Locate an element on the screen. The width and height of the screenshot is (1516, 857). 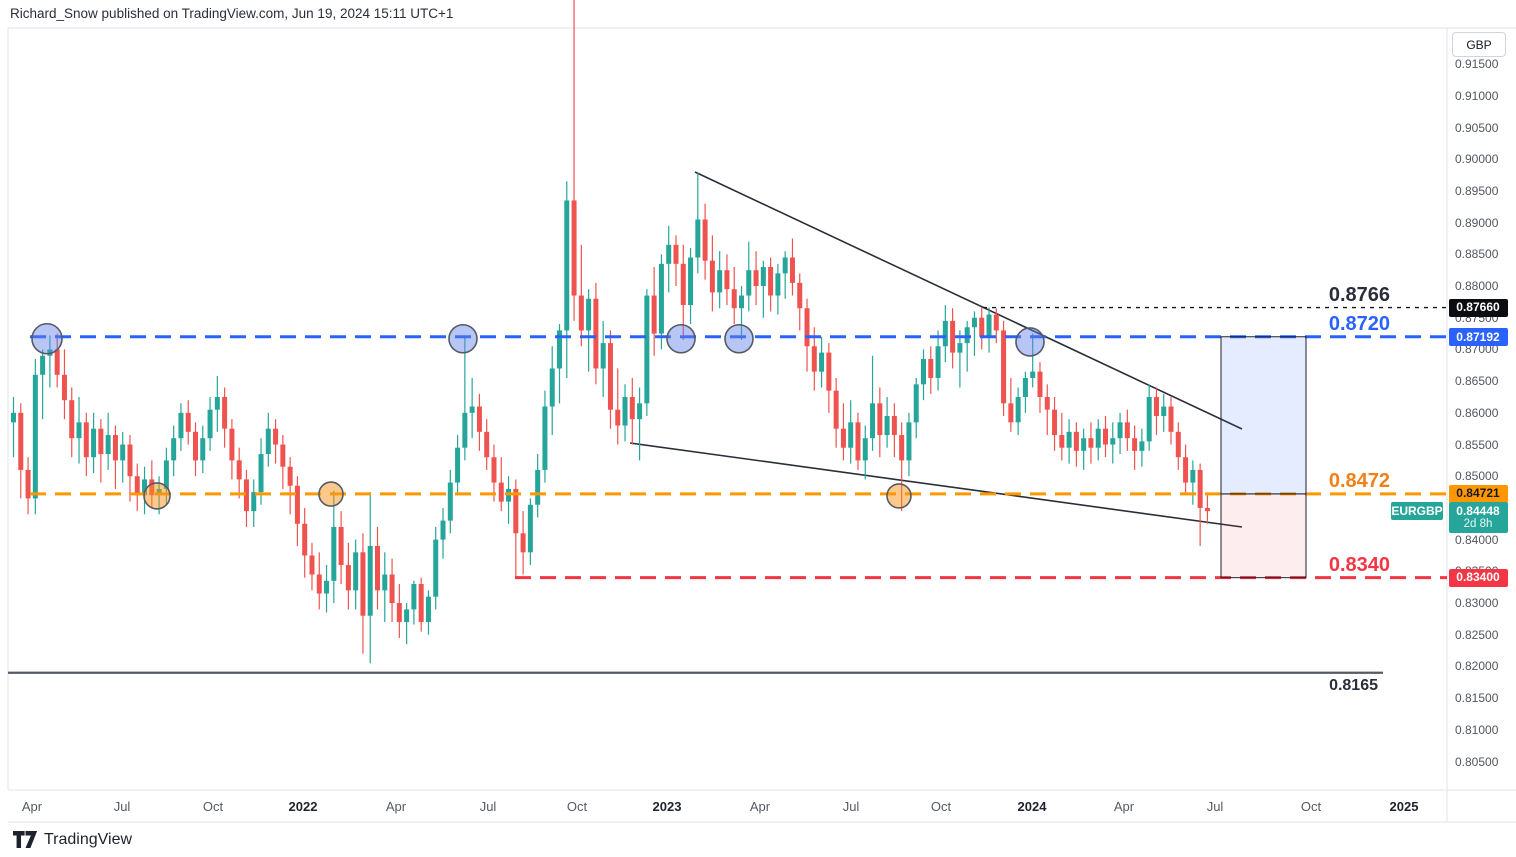
price-tick-label: 0.81000 is located at coordinates (1477, 729).